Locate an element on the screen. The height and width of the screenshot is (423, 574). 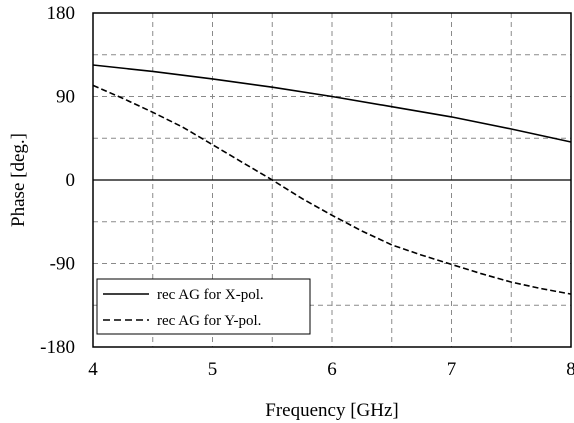
legend-box is located at coordinates (203, 306).